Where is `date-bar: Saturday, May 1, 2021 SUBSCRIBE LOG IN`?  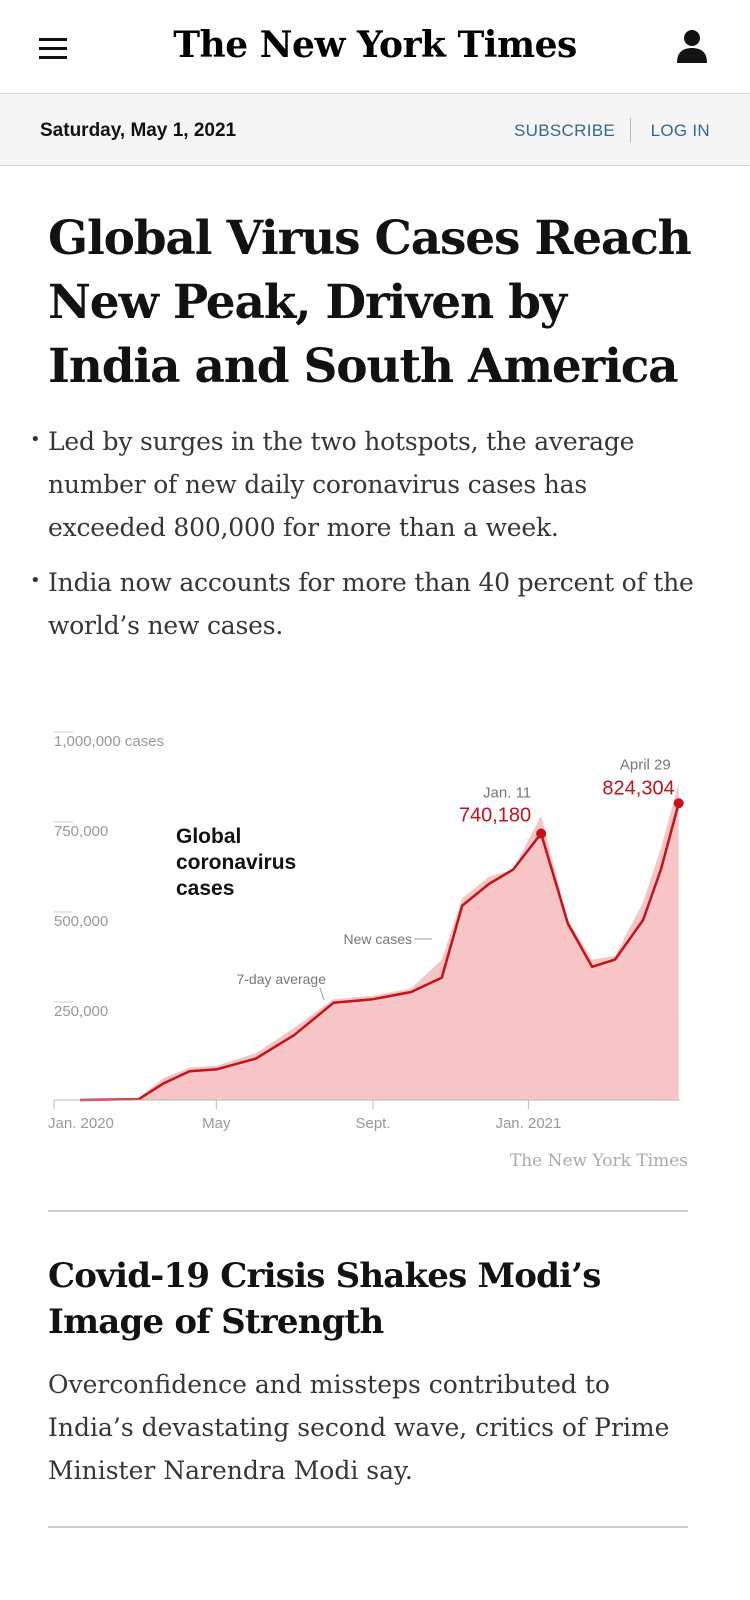
date-bar: Saturday, May 1, 2021 SUBSCRIBE LOG IN is located at coordinates (375, 130).